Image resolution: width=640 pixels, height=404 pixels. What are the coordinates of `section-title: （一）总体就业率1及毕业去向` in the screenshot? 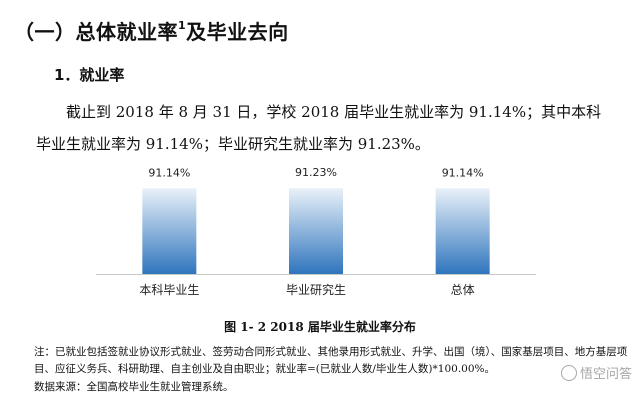 It's located at (151, 30).